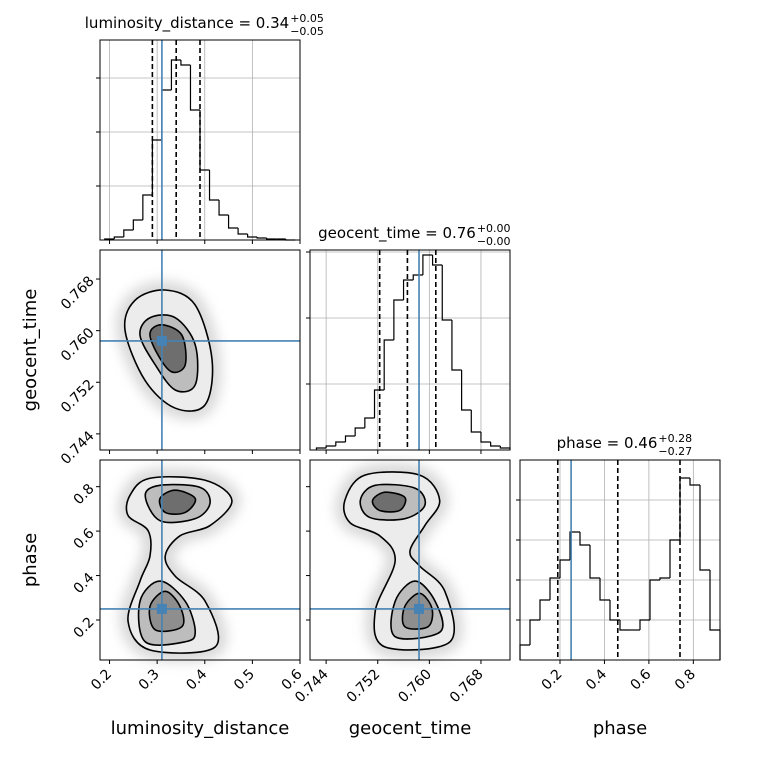  What do you see at coordinates (78, 448) in the screenshot?
I see `y-tick-label: 0.744` at bounding box center [78, 448].